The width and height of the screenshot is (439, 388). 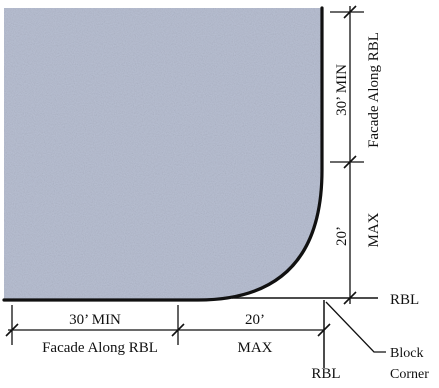 What do you see at coordinates (325, 374) in the screenshot?
I see `rbl-bottom-label: RBL` at bounding box center [325, 374].